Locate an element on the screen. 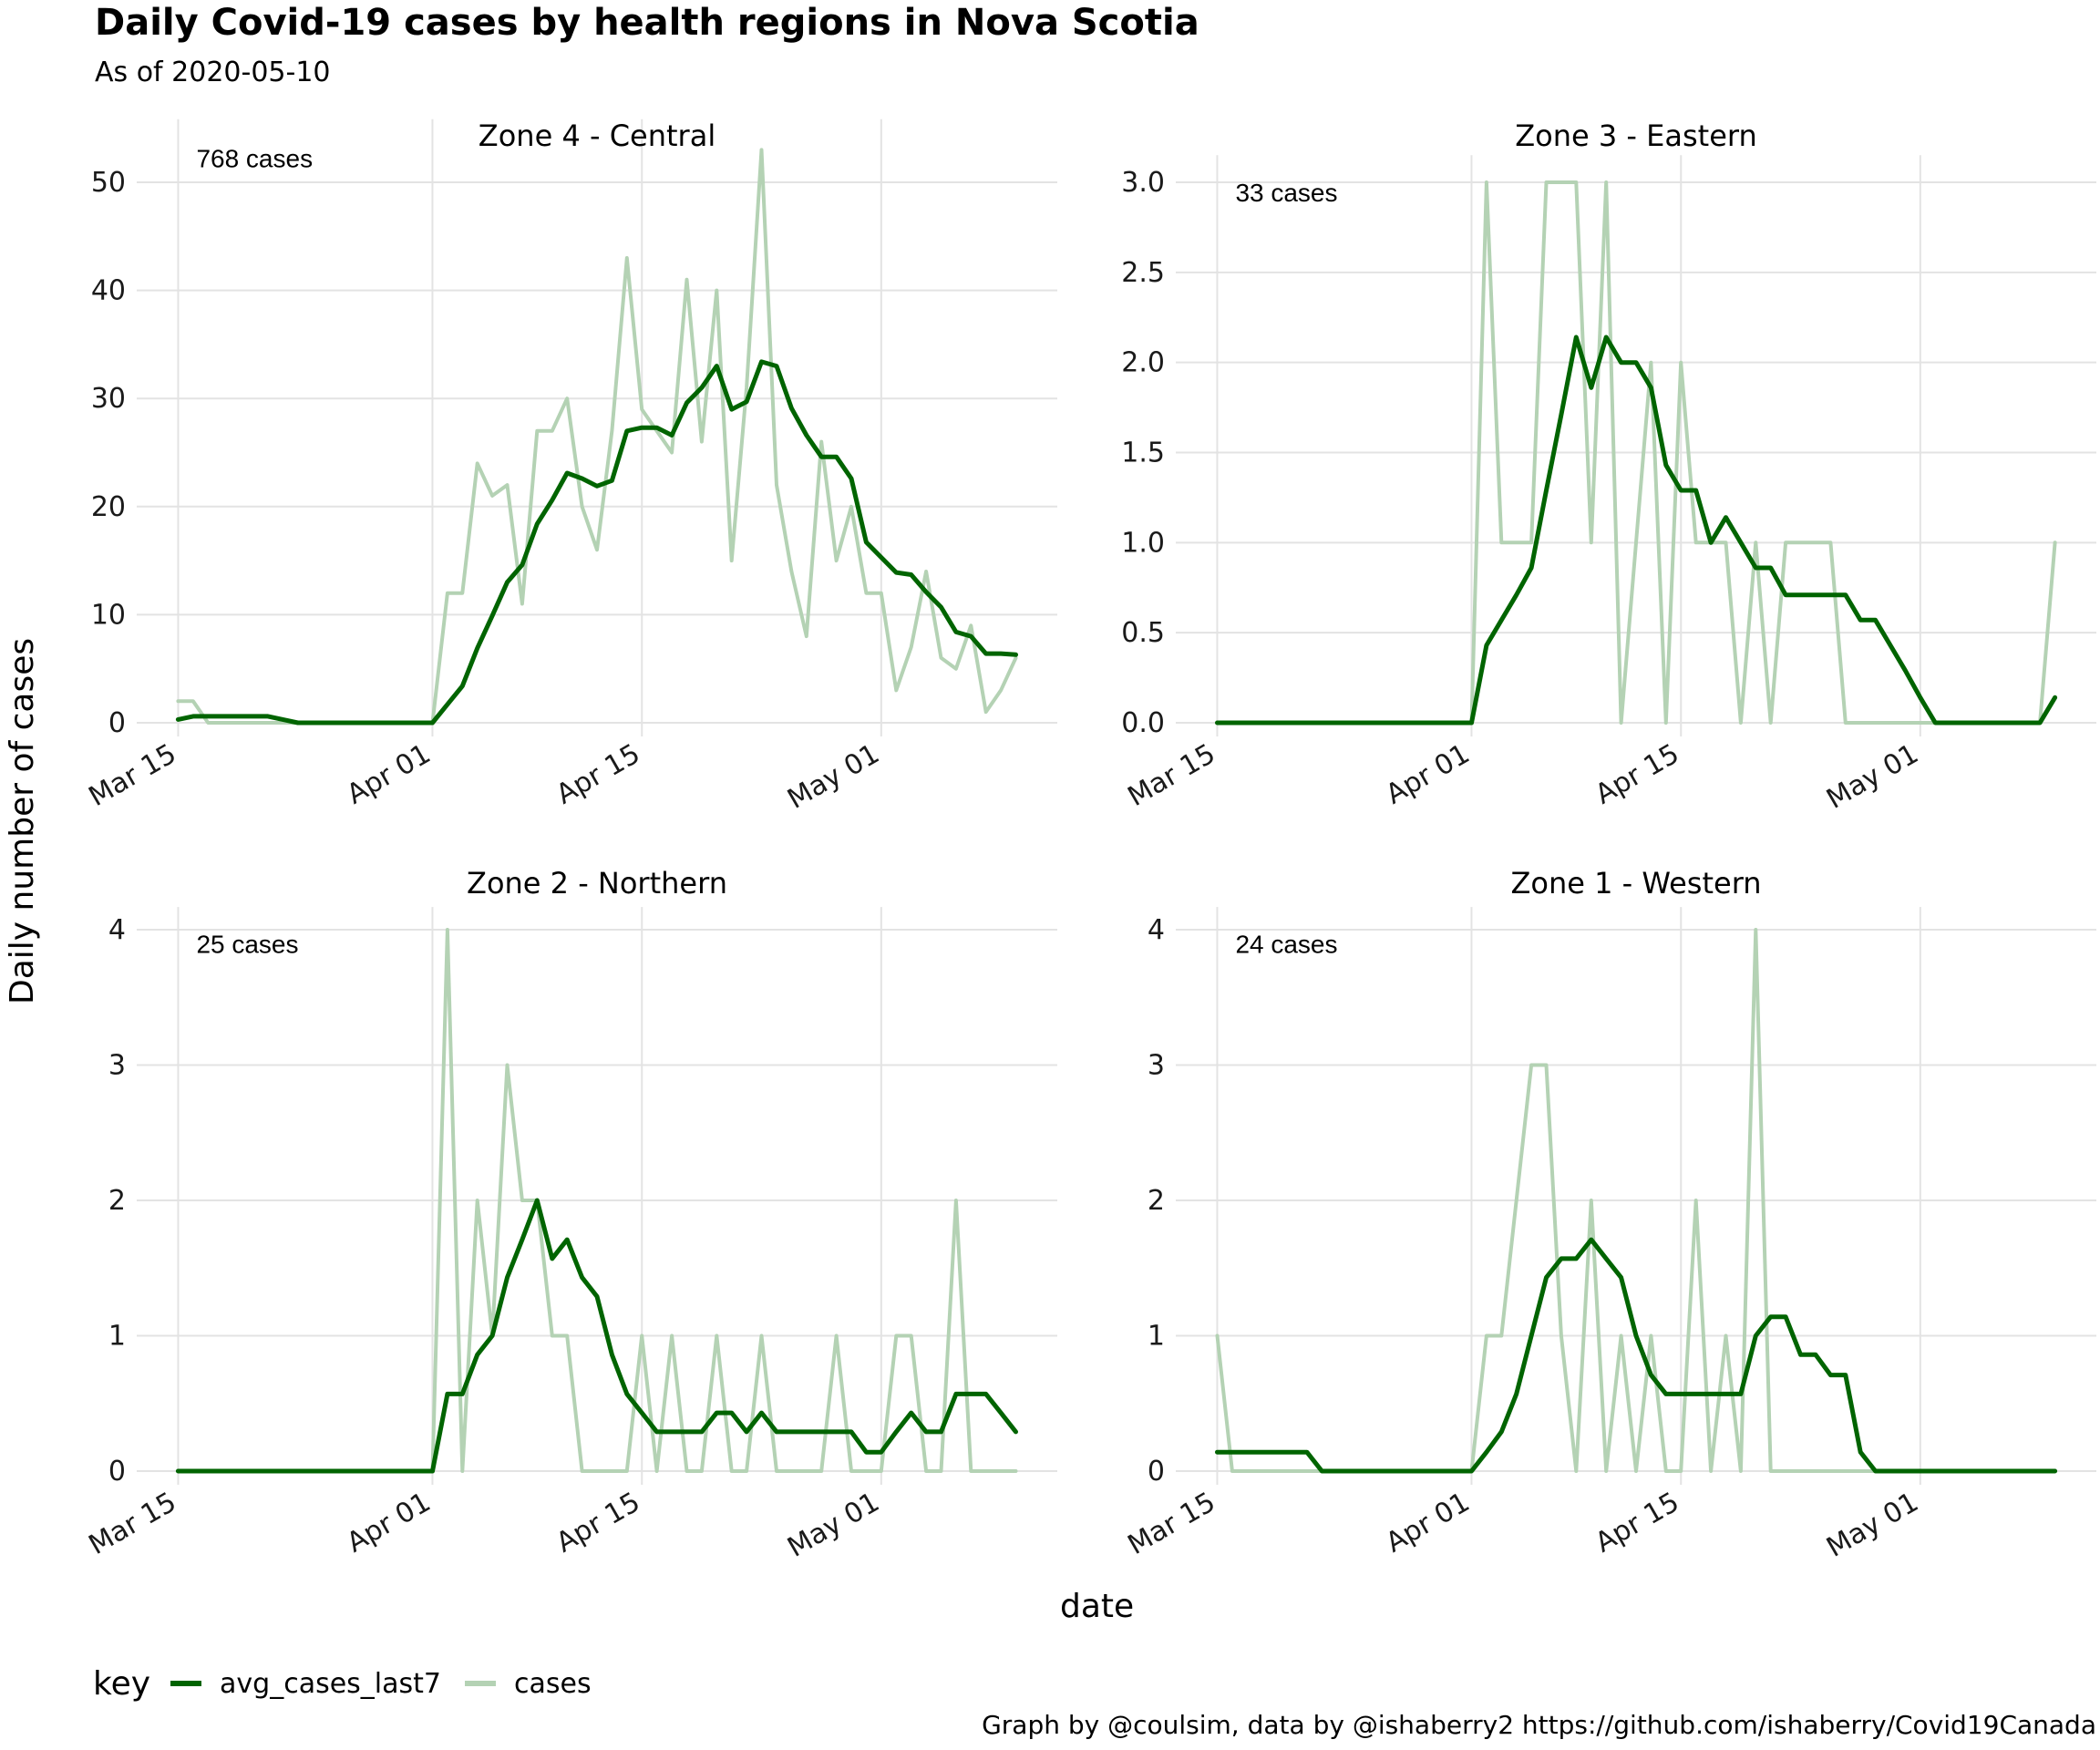  y-tick-label: 10 is located at coordinates (109, 615).